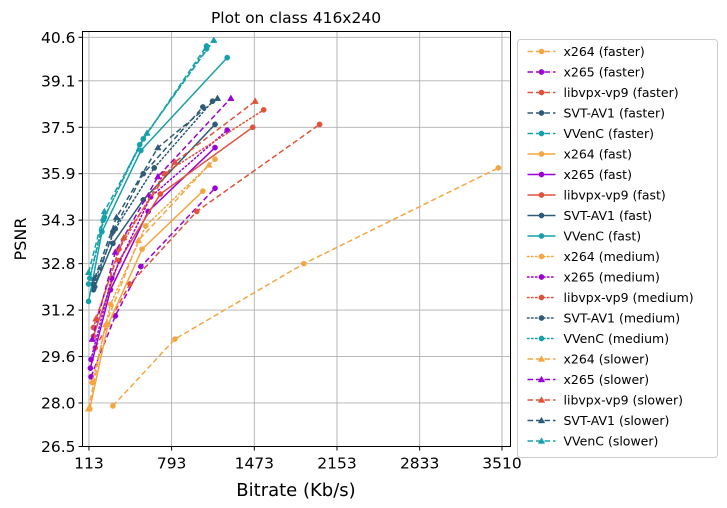 The image size is (727, 508). What do you see at coordinates (604, 51) in the screenshot?
I see `legend-label: x264 (faster)` at bounding box center [604, 51].